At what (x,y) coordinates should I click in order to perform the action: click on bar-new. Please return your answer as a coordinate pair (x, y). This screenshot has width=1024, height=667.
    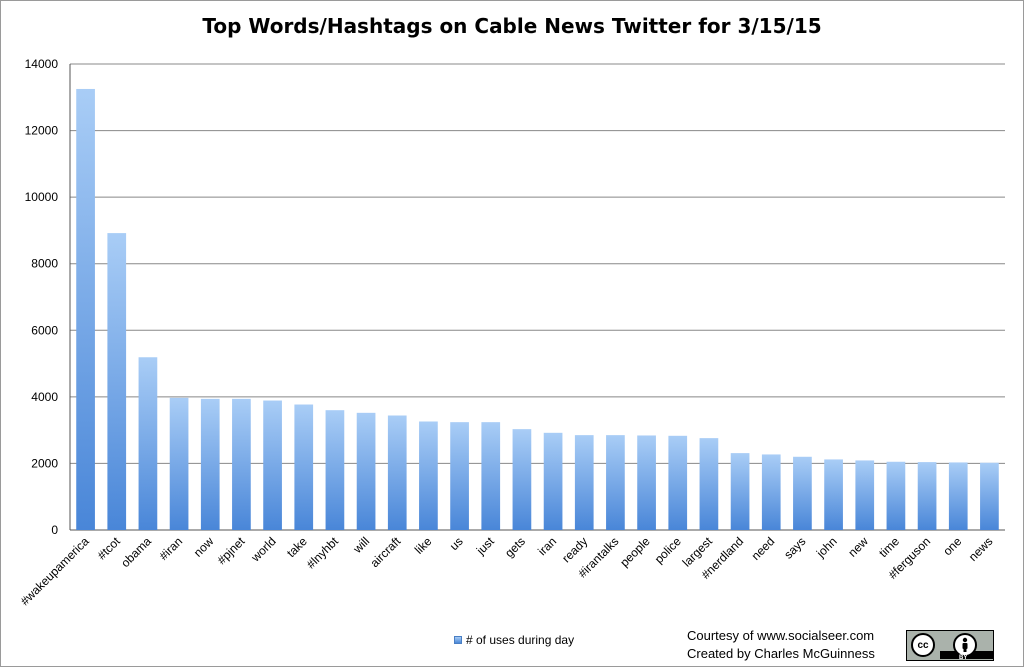
    Looking at the image, I should click on (865, 495).